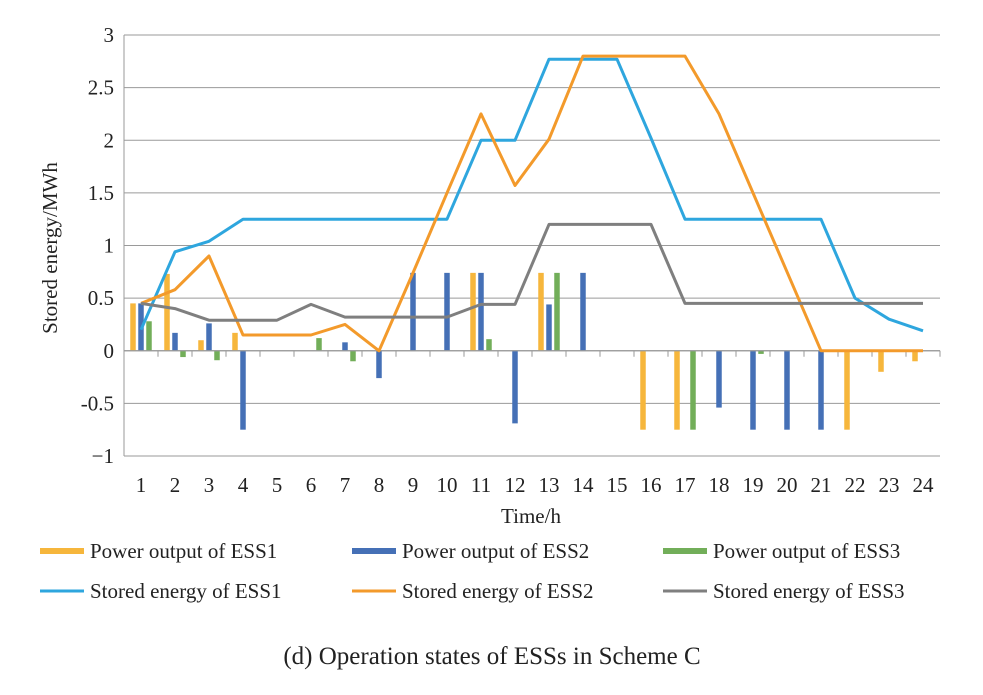  What do you see at coordinates (97, 245) in the screenshot?
I see `y-tick-labels: −1 -0.5 0 0.5 1 1.5 2 2.5 3` at bounding box center [97, 245].